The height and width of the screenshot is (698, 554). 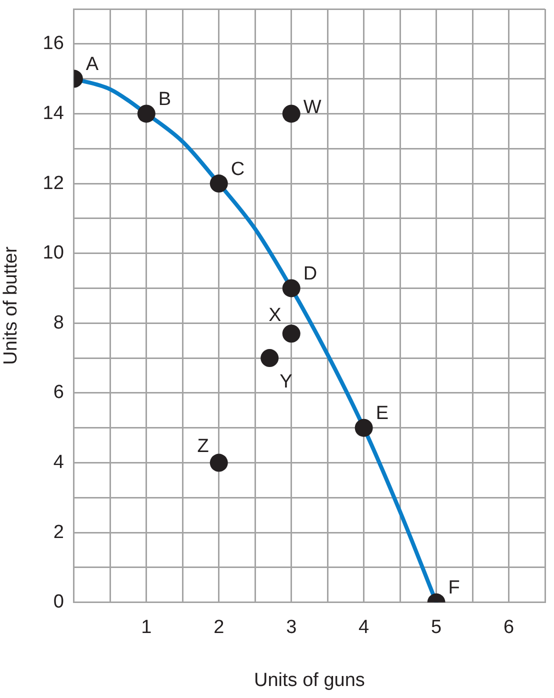 What do you see at coordinates (165, 99) in the screenshot?
I see `annotation: B` at bounding box center [165, 99].